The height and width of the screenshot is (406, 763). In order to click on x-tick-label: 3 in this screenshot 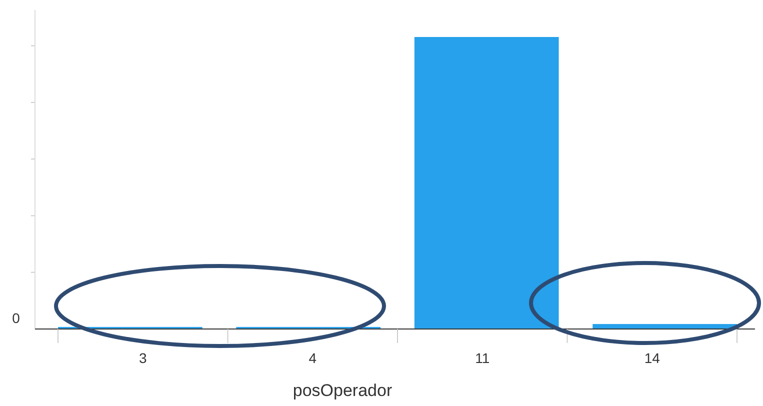, I will do `click(142, 358)`.